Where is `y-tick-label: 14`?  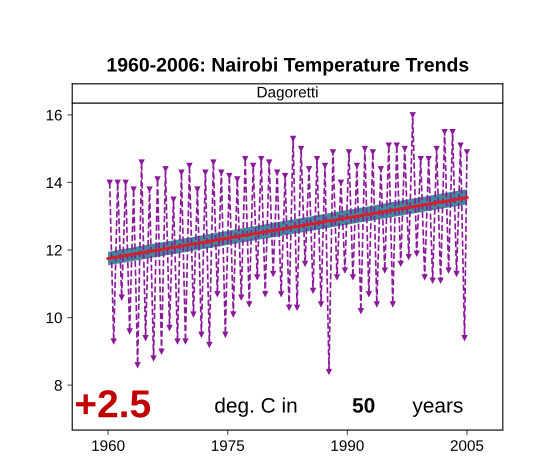
y-tick-label: 14 is located at coordinates (54, 182).